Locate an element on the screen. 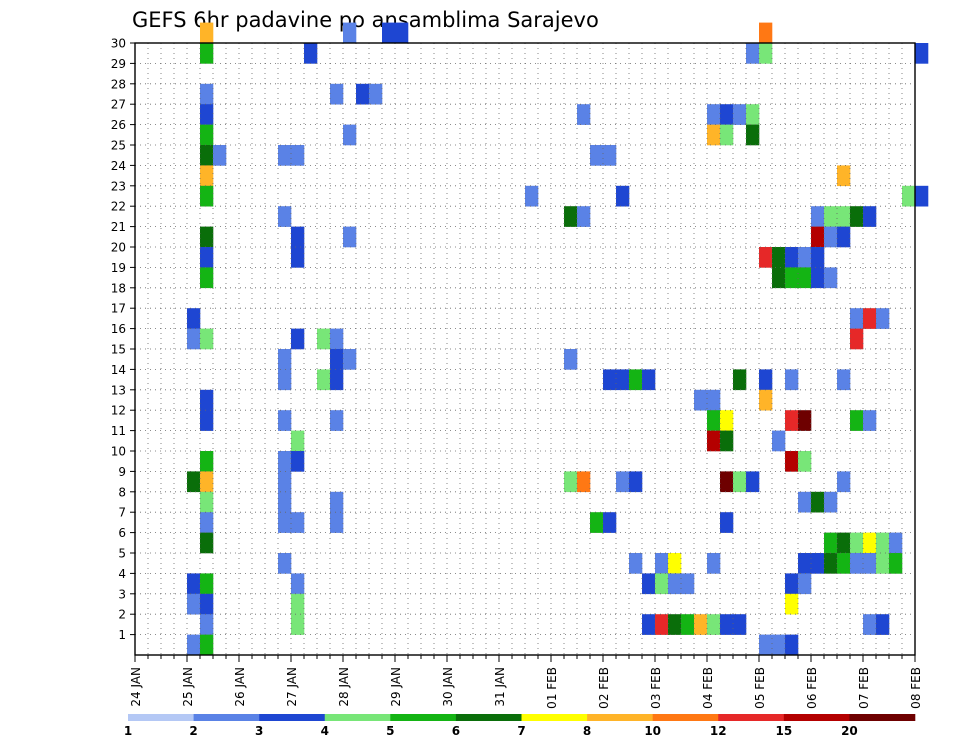 The width and height of the screenshot is (960, 742). y-tick-label: 22 is located at coordinates (118, 207).